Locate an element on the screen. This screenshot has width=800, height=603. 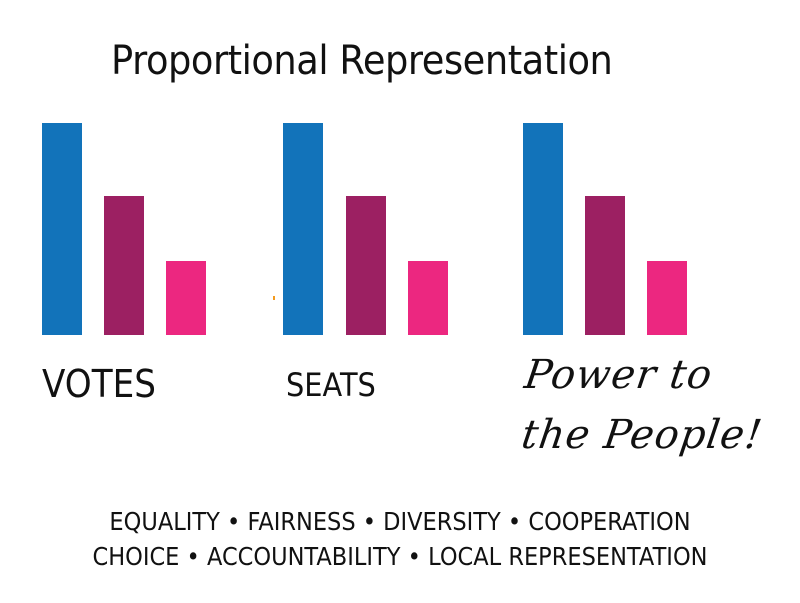
bar-seats-purple is located at coordinates (366, 265).